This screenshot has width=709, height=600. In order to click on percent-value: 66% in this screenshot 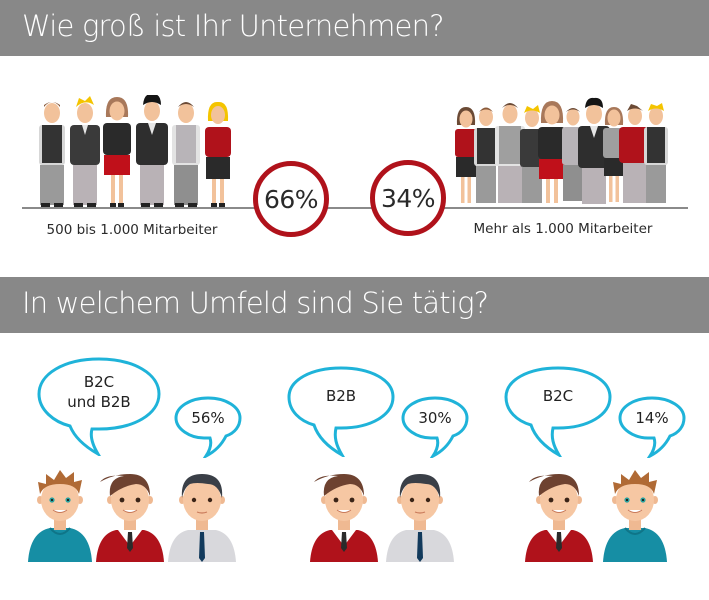, I will do `click(291, 199)`.